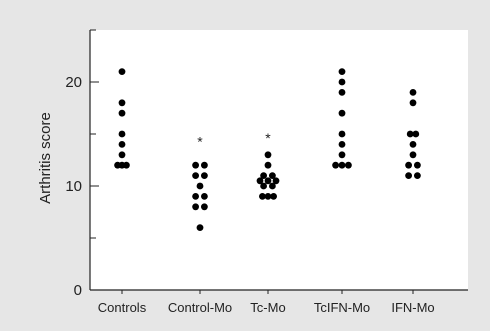  Describe the element at coordinates (73, 82) in the screenshot. I see `y-tick-label: 20` at that location.